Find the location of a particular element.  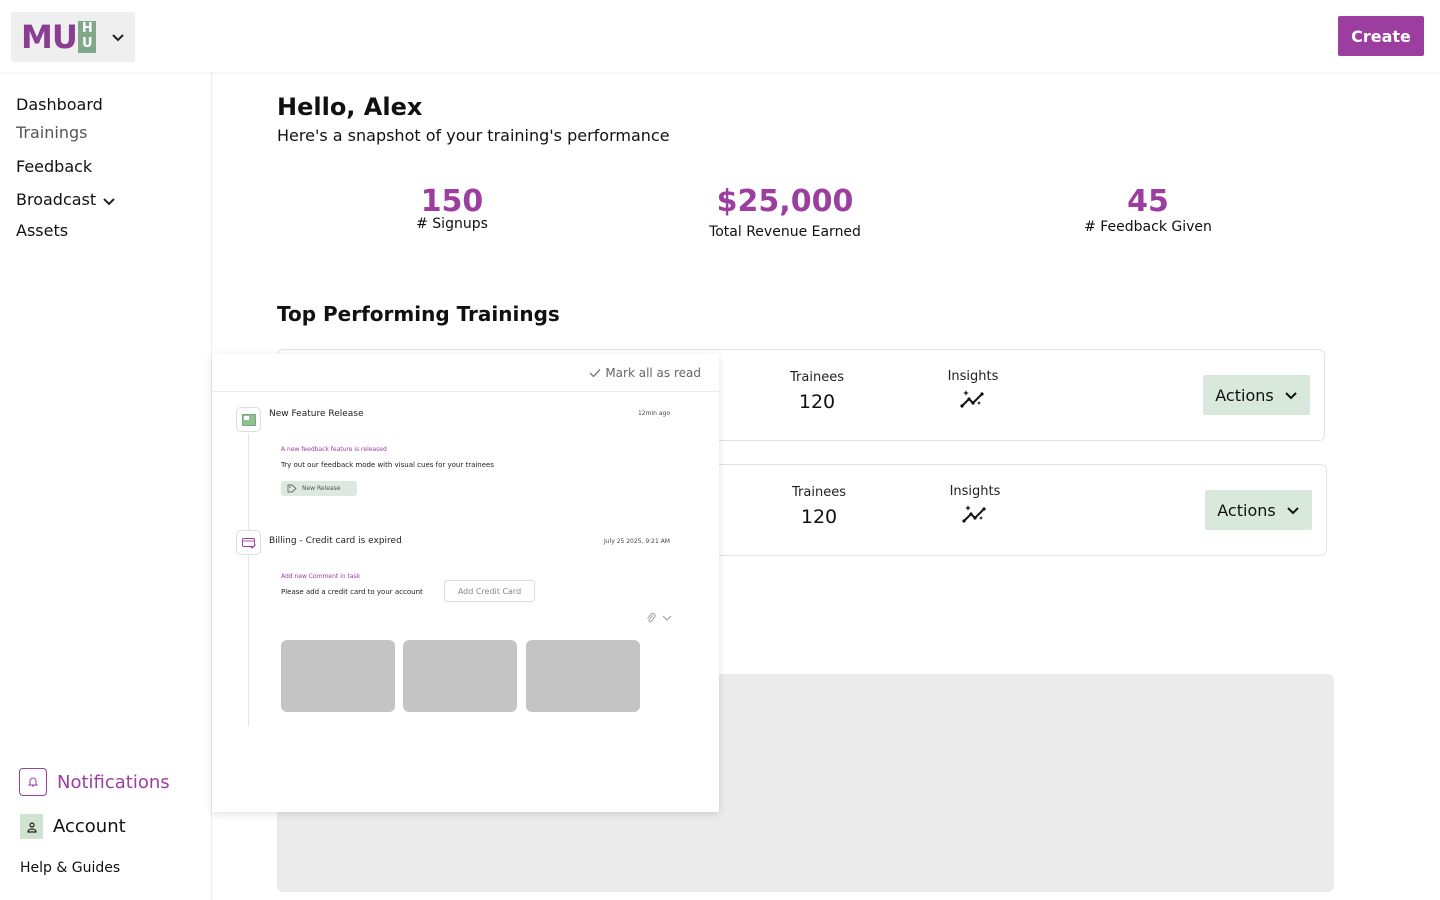

mark-all-read-button: Mark all as read is located at coordinates (645, 373).